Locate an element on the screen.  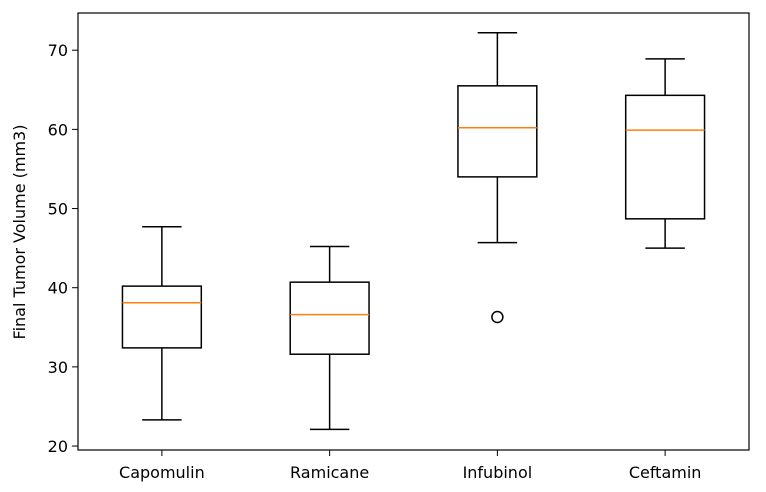
box-ramicane is located at coordinates (329, 338).